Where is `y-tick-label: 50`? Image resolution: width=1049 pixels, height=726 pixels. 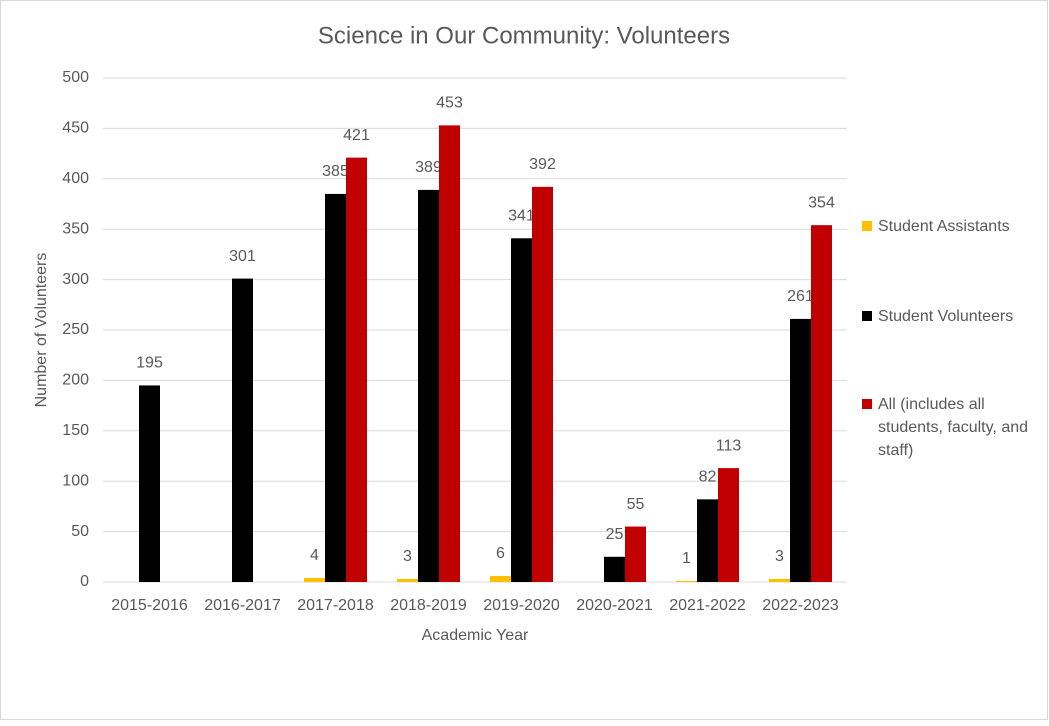 y-tick-label: 50 is located at coordinates (80, 531).